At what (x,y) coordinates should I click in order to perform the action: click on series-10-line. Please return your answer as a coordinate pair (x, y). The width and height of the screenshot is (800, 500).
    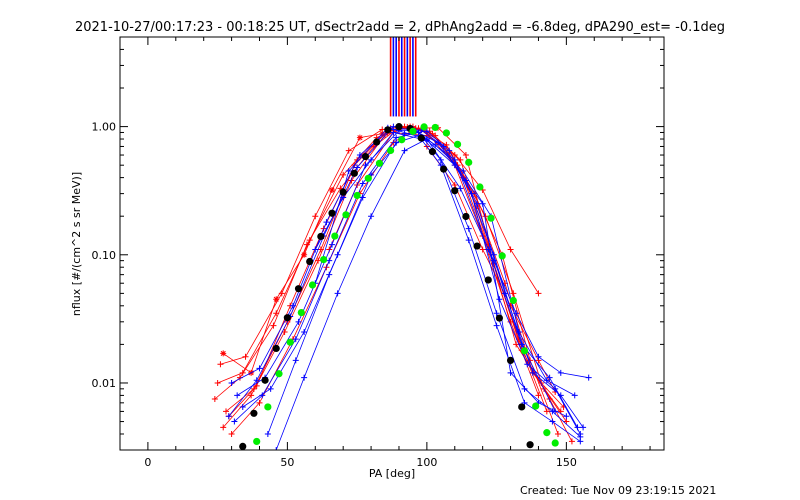
    Looking at the image, I should click on (491, 269).